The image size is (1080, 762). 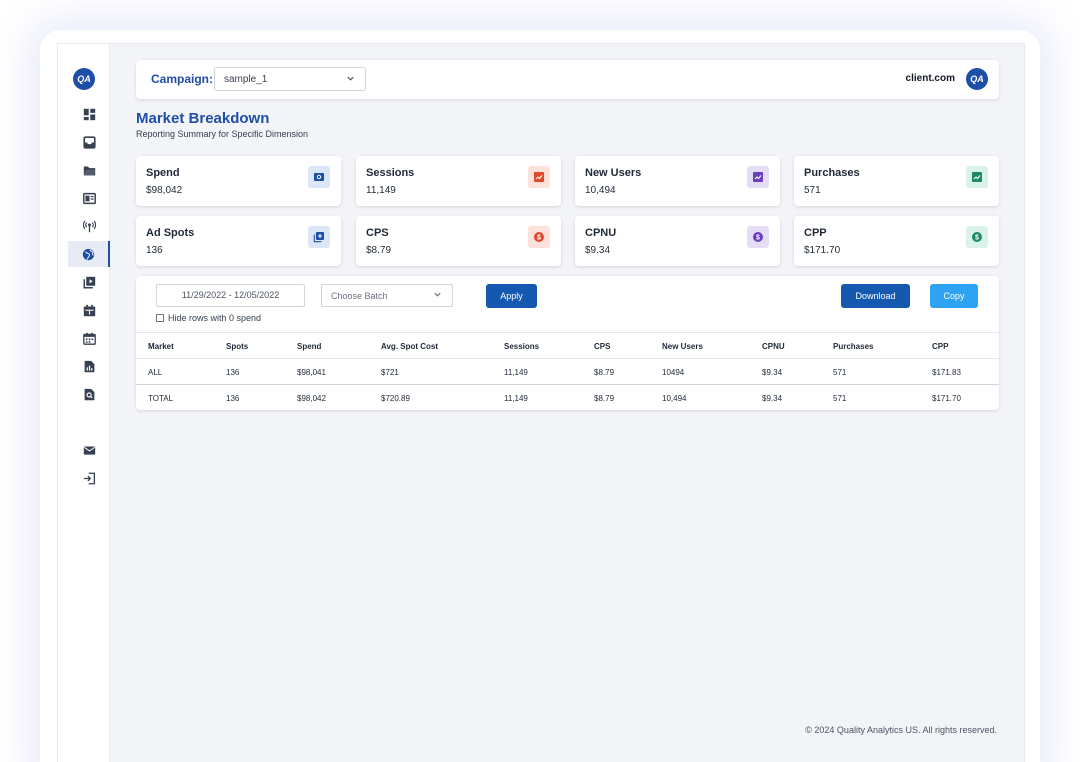 I want to click on calendar-grid-icon, so click(x=89, y=310).